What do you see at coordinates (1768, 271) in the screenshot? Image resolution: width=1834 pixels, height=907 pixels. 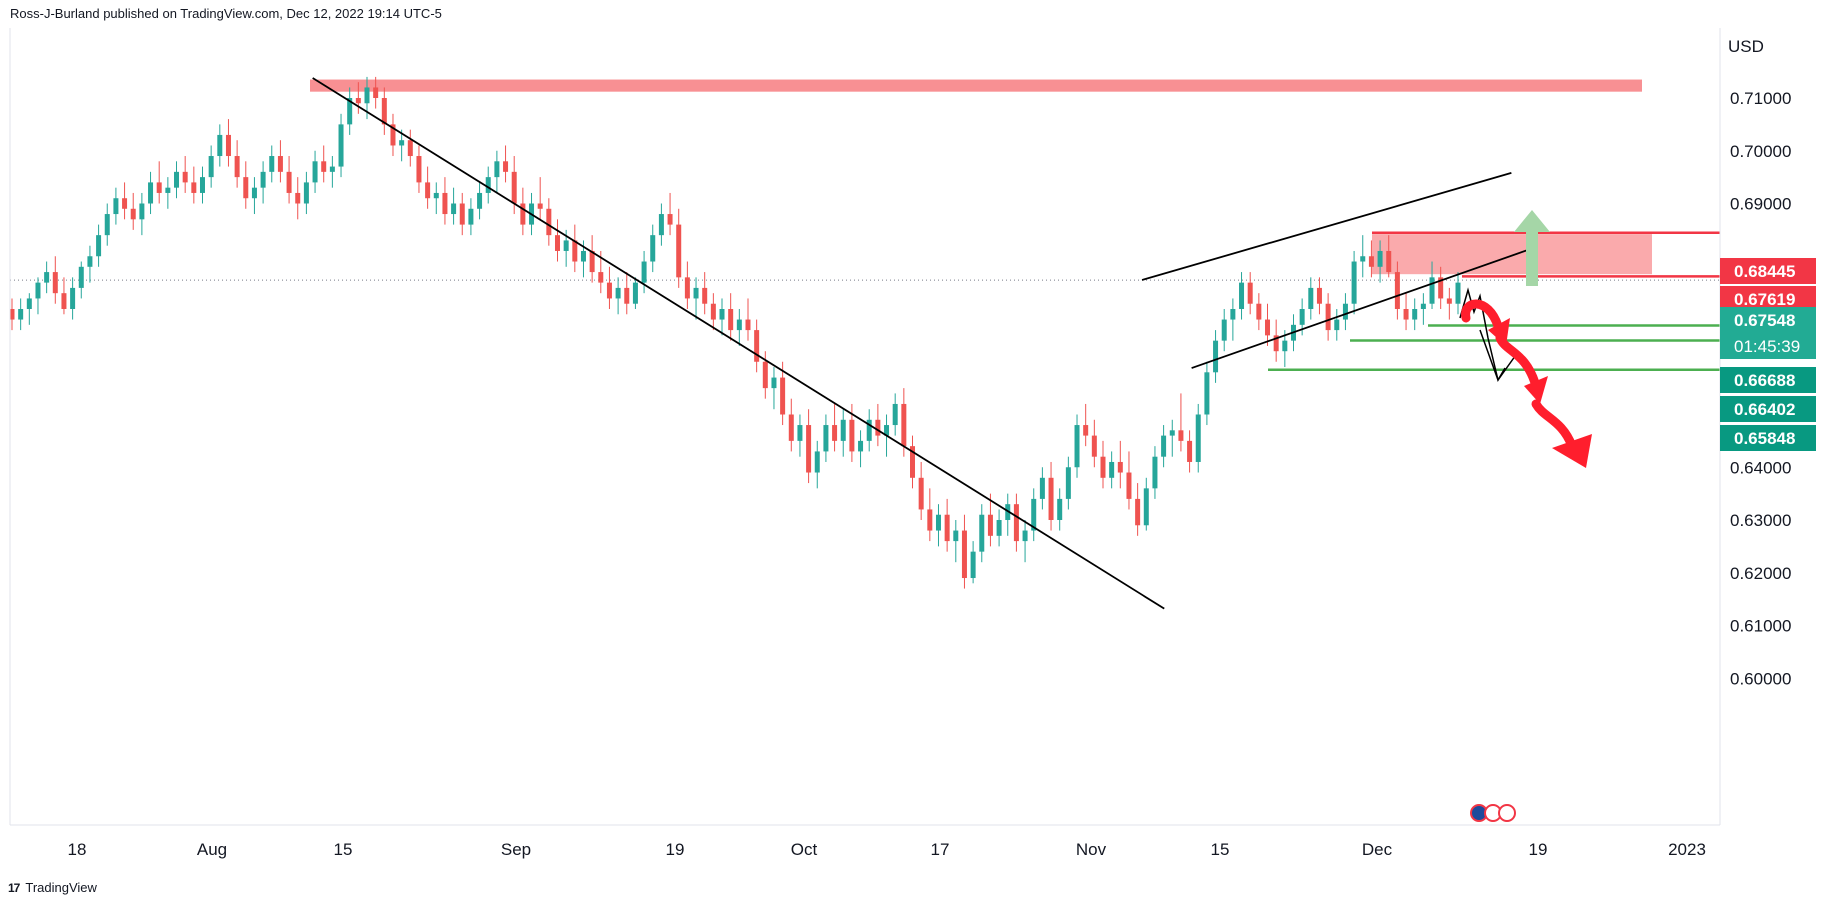 I see `resistance-high-tag: 0.68445` at bounding box center [1768, 271].